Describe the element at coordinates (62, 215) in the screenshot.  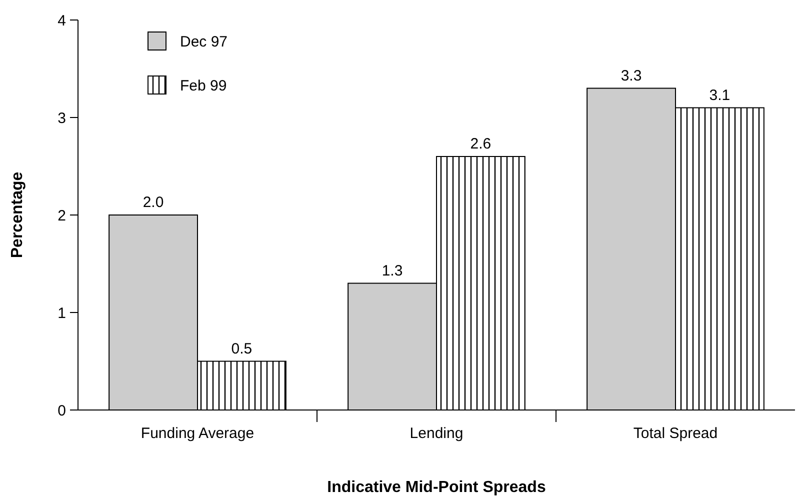
I see `y-tick-label: 2` at that location.